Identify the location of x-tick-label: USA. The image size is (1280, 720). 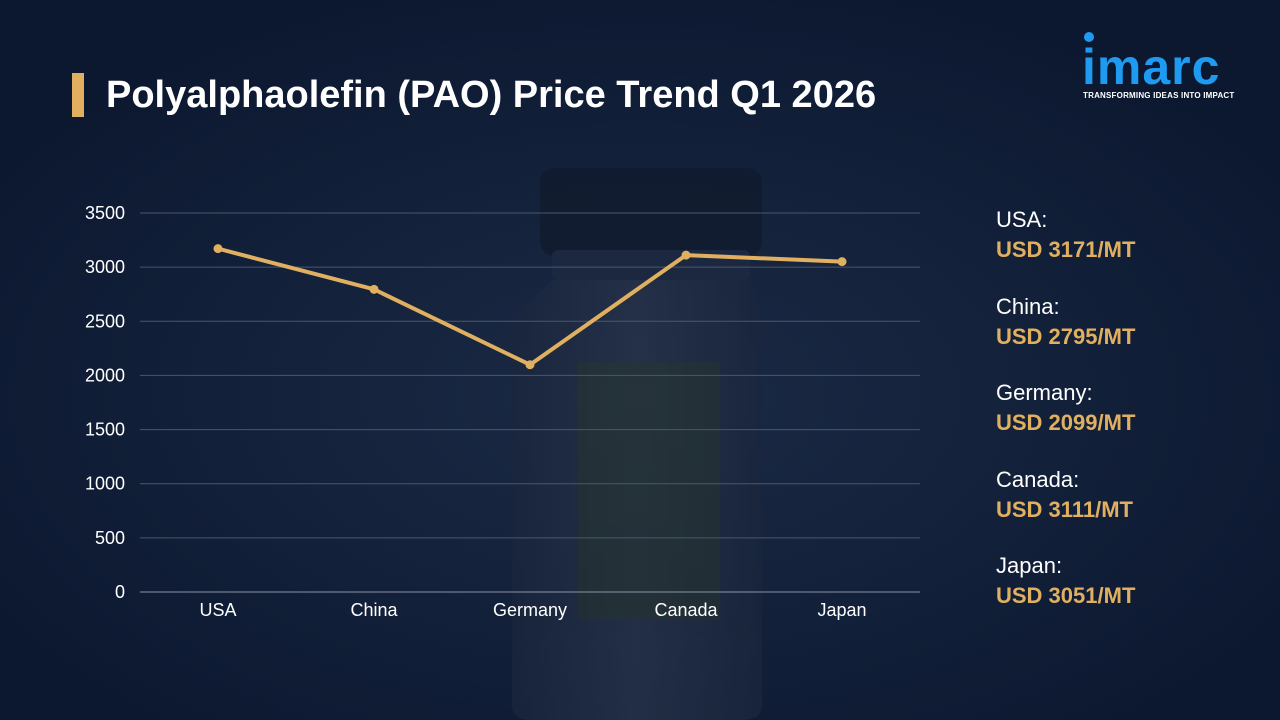
(217, 610).